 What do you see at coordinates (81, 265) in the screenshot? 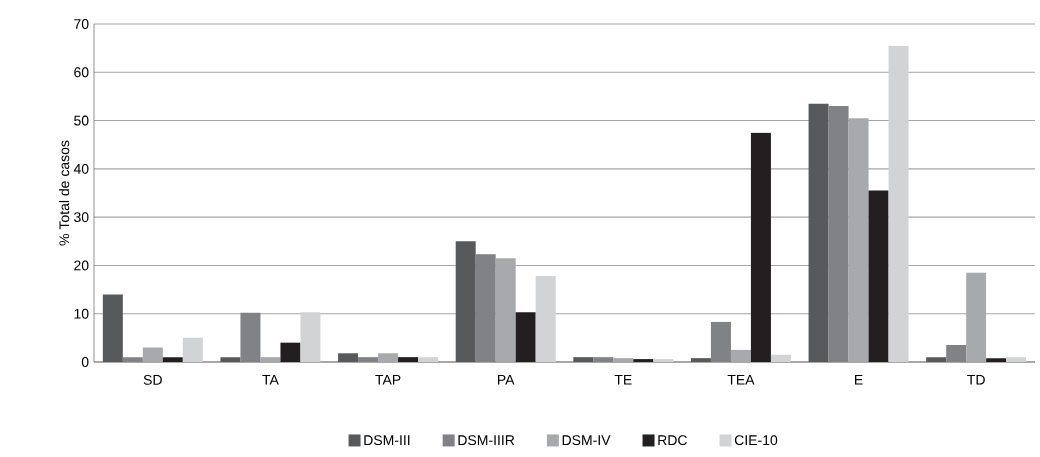
I see `y-tick-label: 20` at bounding box center [81, 265].